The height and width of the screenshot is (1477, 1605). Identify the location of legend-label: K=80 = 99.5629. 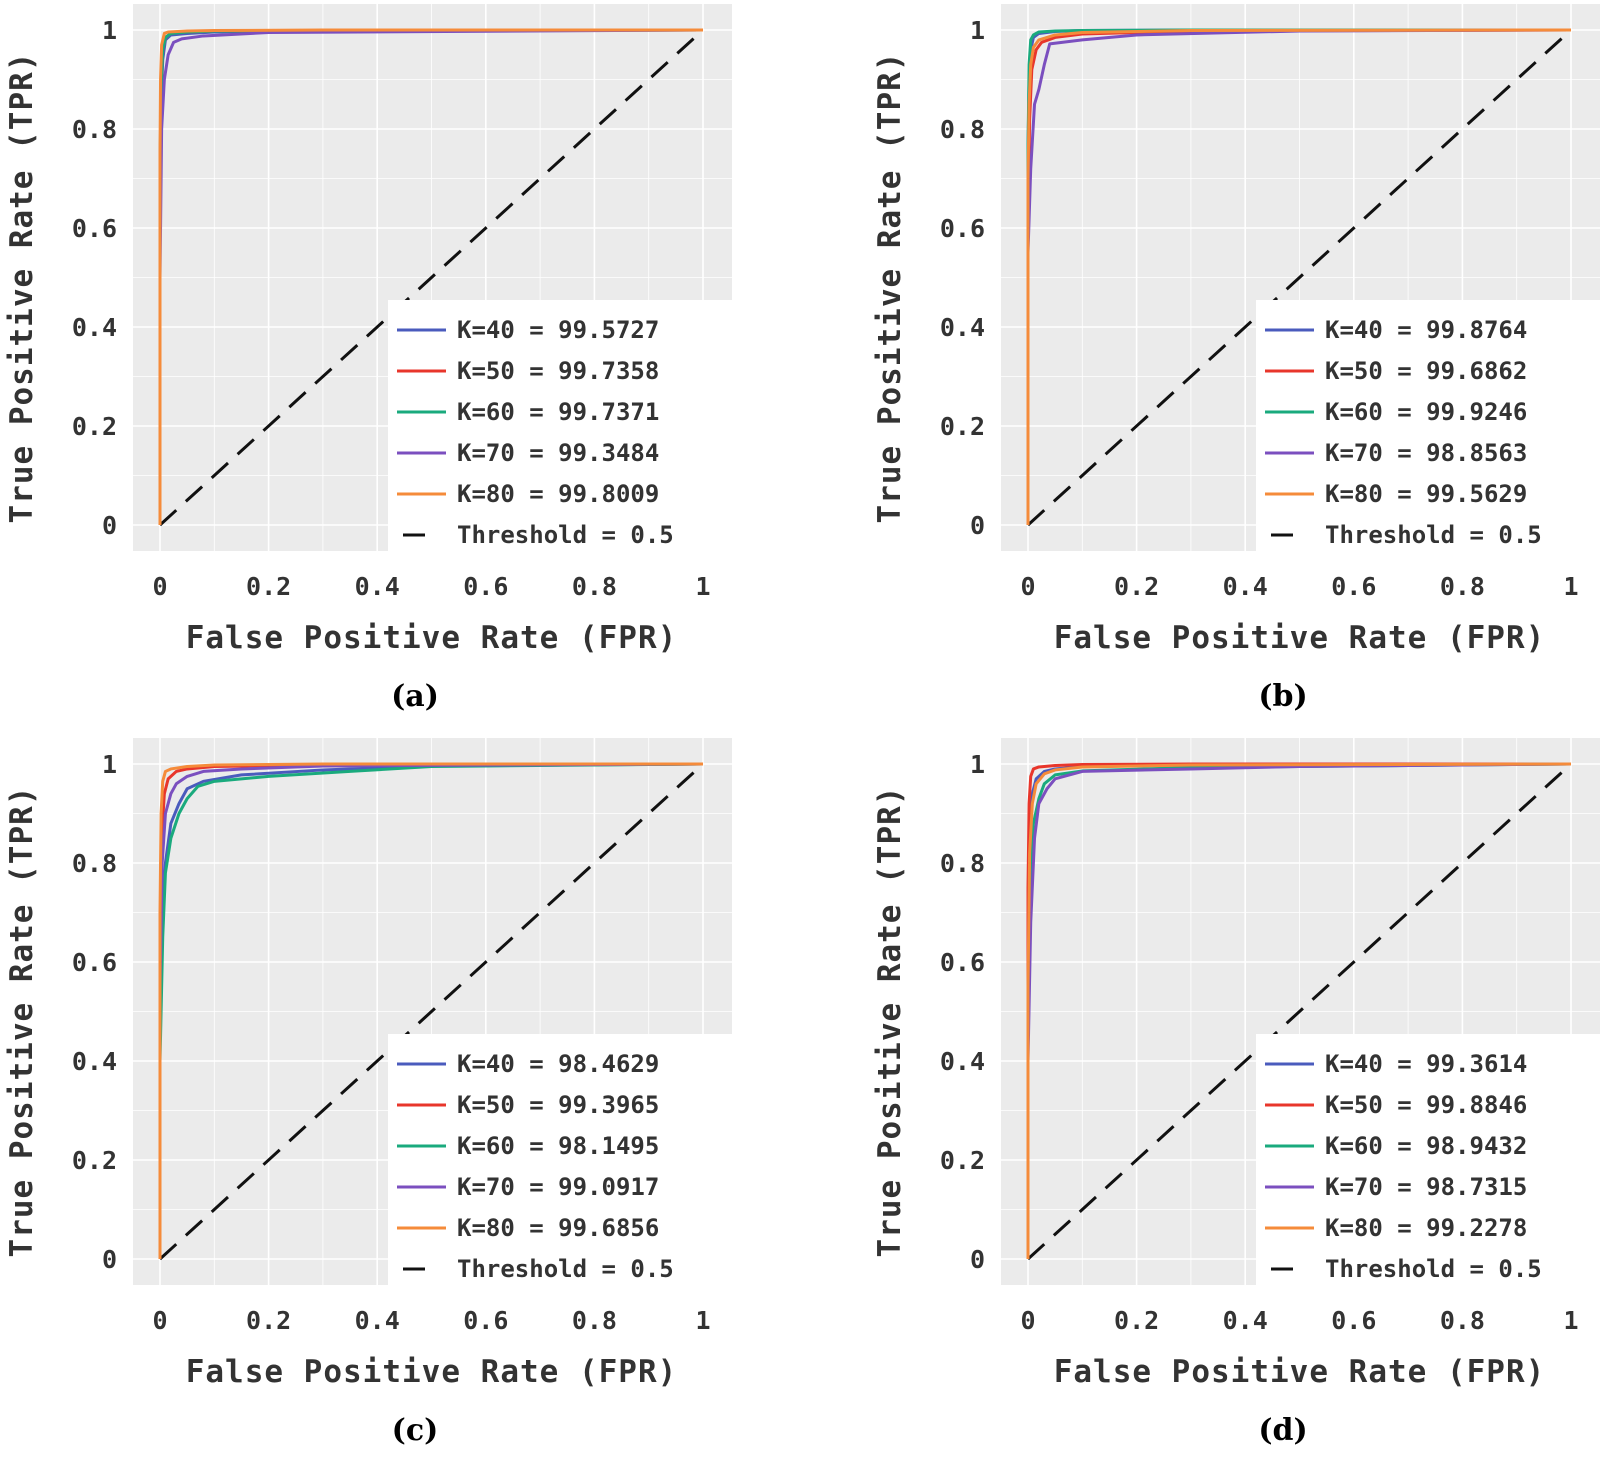
(1426, 494).